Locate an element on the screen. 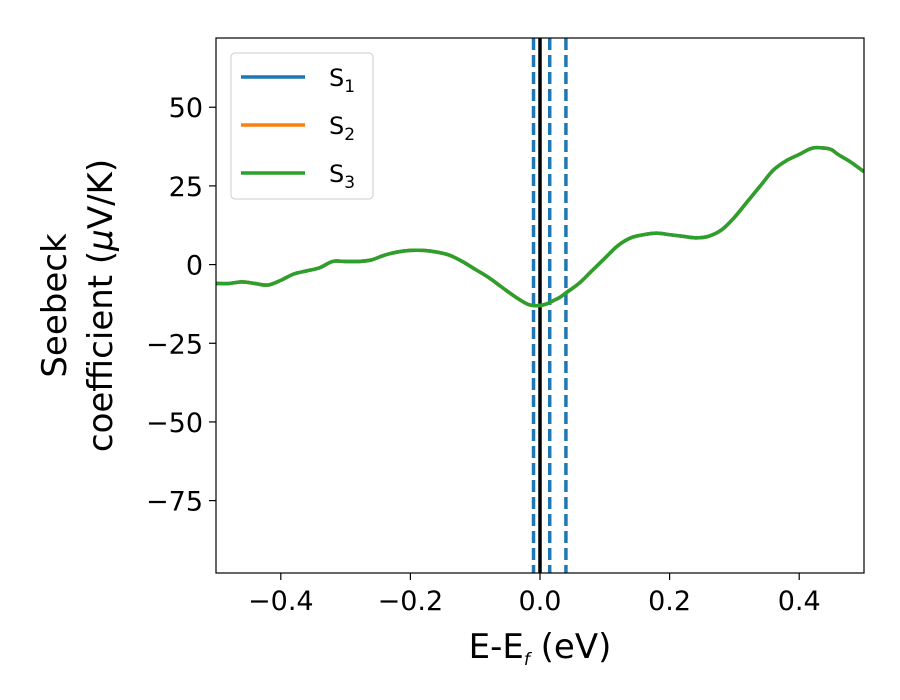  x-tick-label: −0.2 is located at coordinates (411, 601).